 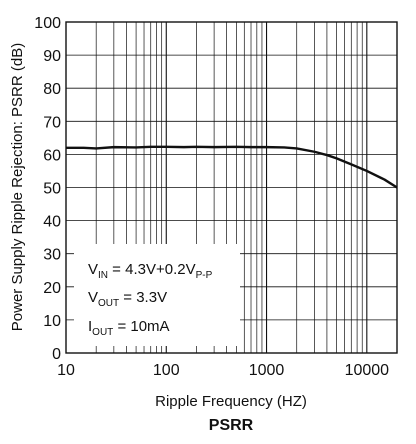 I want to click on x-tick-label: 1000, so click(x=267, y=370).